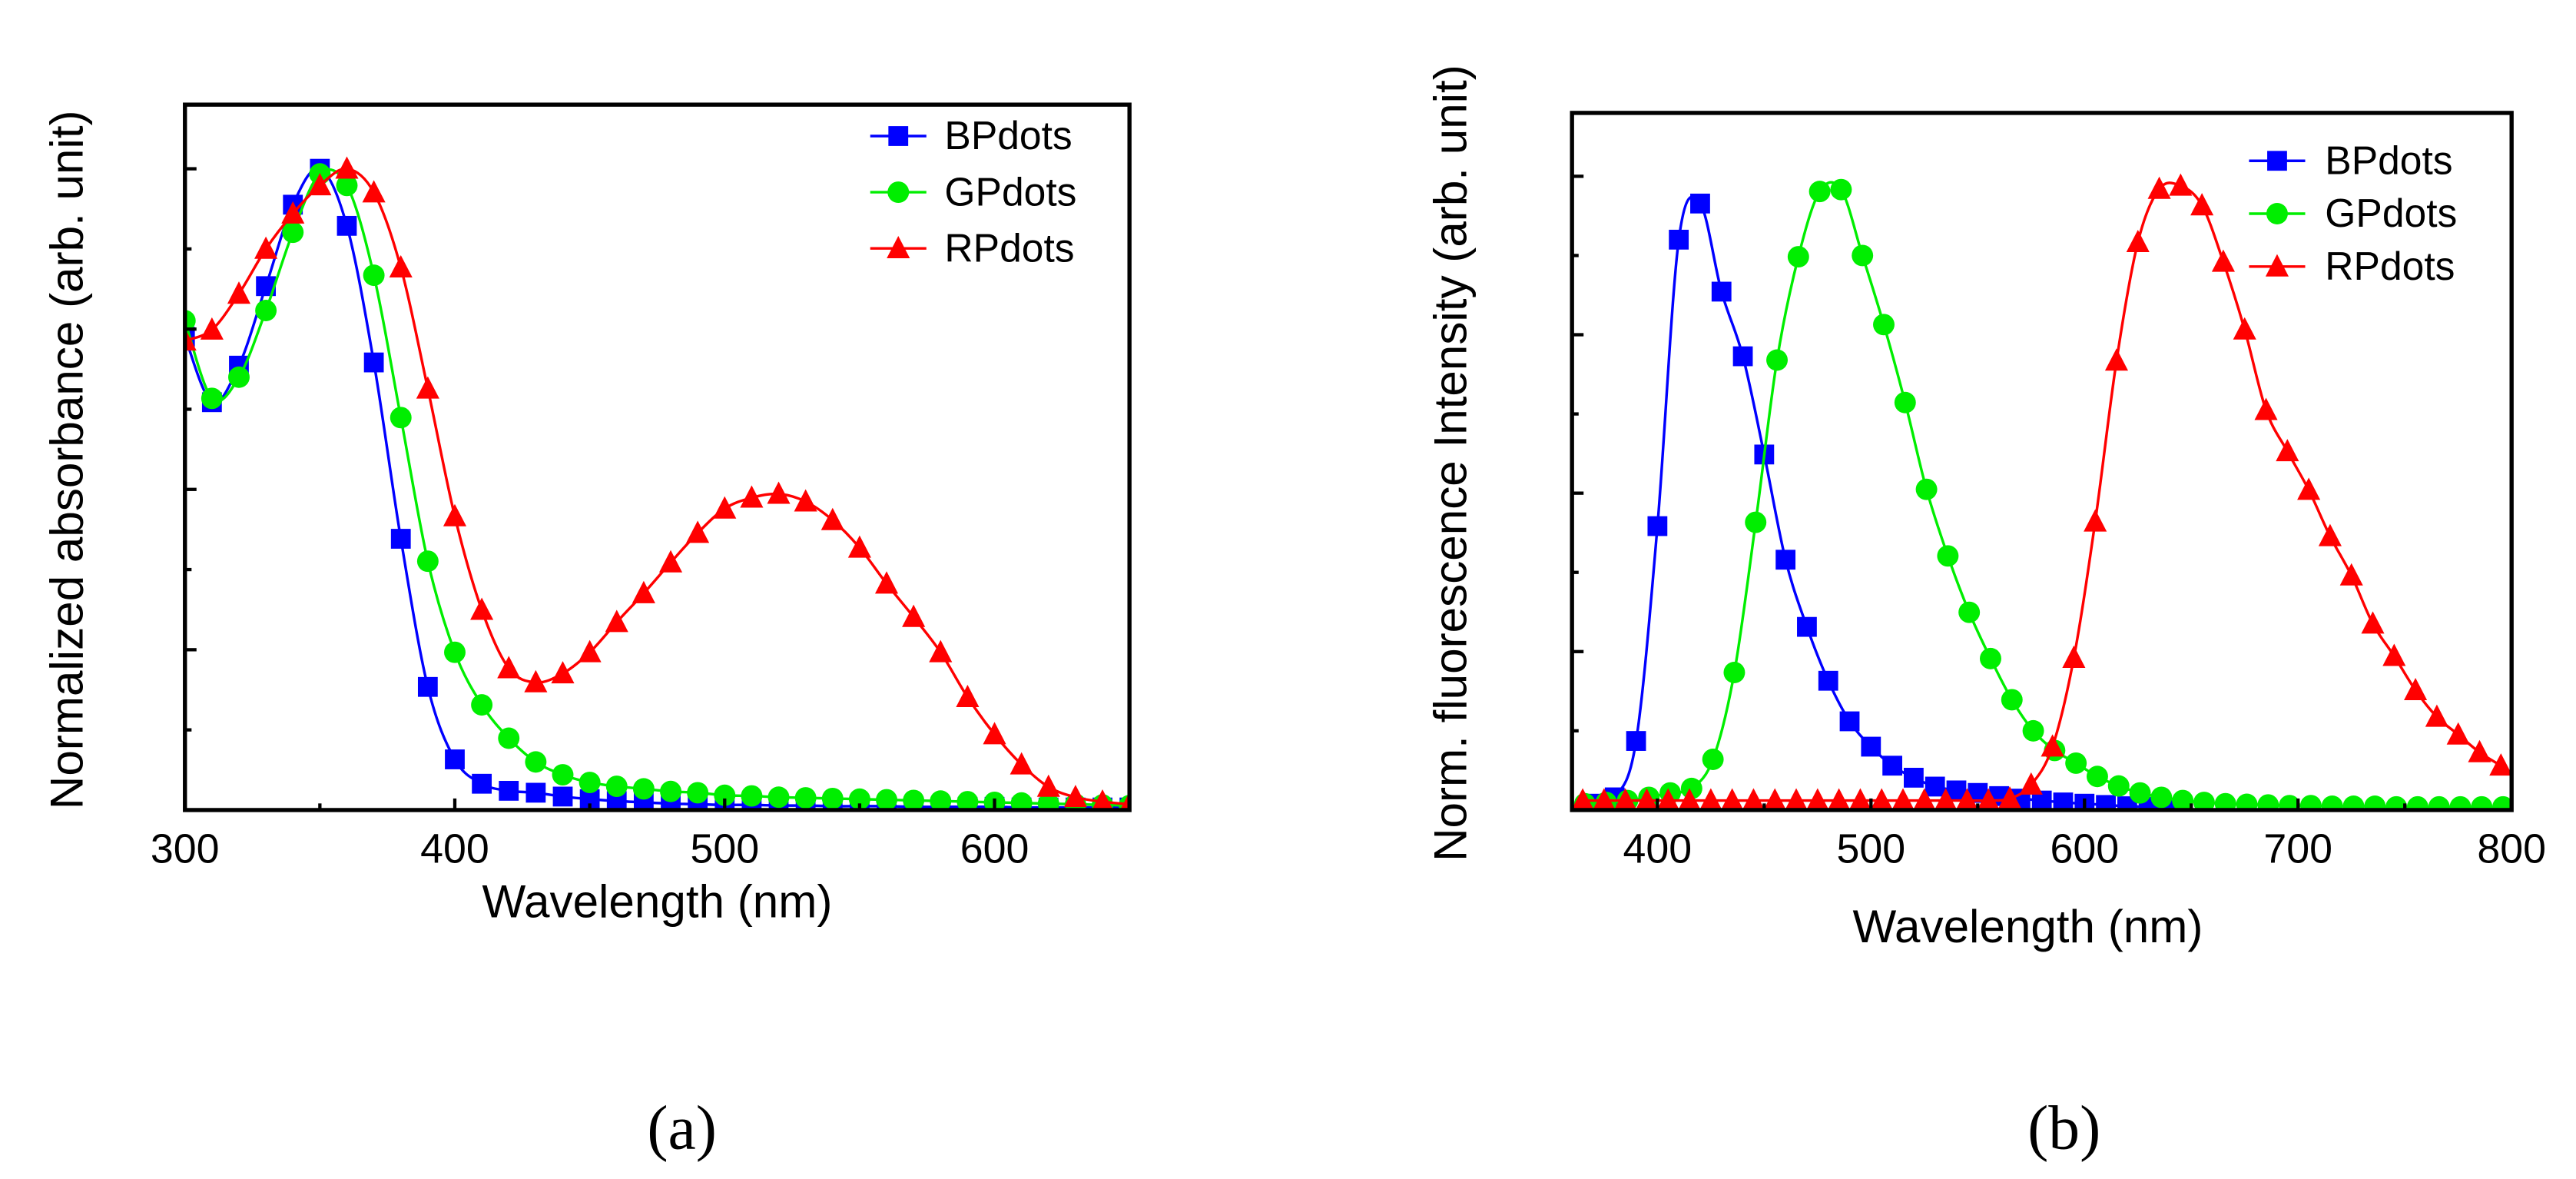 This screenshot has width=2576, height=1179. Describe the element at coordinates (1009, 247) in the screenshot. I see `chart-a-legend-label-RPdots: RPdots` at that location.